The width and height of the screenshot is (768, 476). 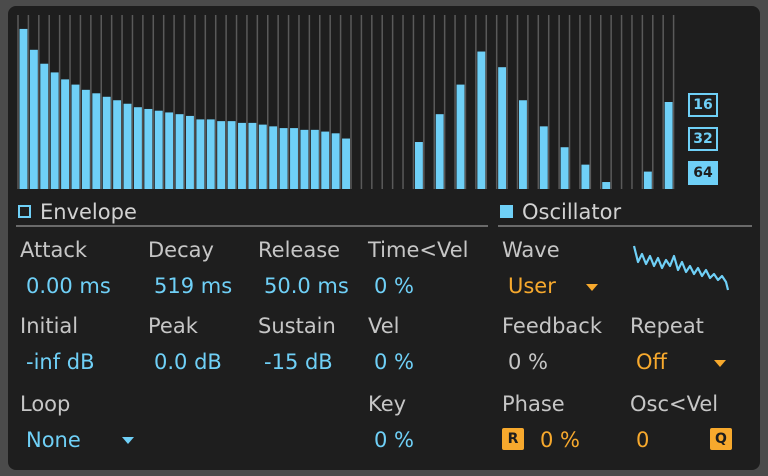 What do you see at coordinates (60, 362) in the screenshot?
I see `param-value: -inf dB` at bounding box center [60, 362].